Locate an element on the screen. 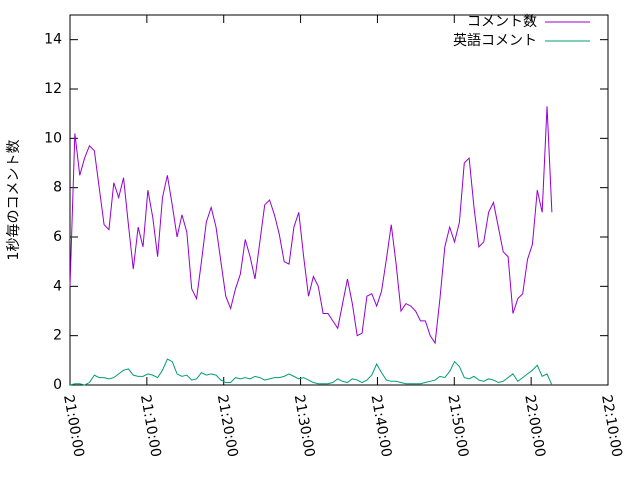  legend-label: コメント数 is located at coordinates (502, 22).